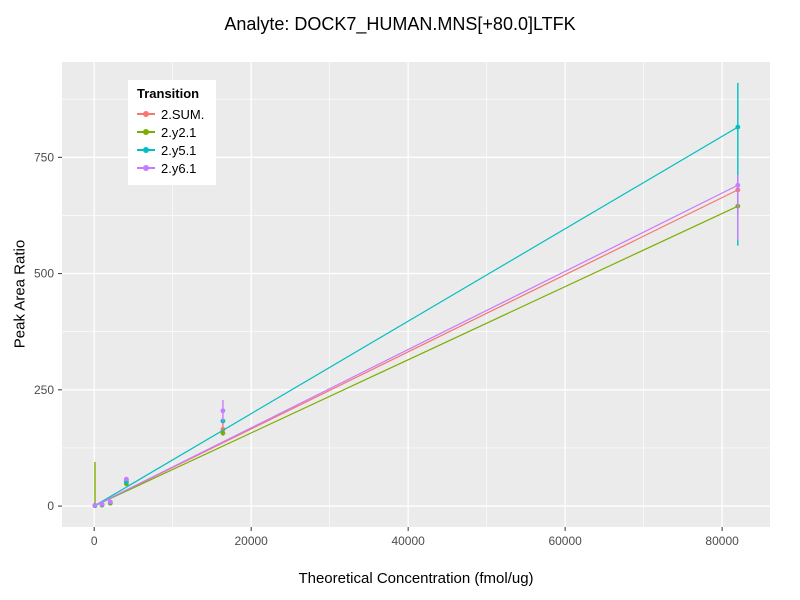 This screenshot has height=600, width=800. What do you see at coordinates (251, 541) in the screenshot?
I see `x-tick-label: 20000` at bounding box center [251, 541].